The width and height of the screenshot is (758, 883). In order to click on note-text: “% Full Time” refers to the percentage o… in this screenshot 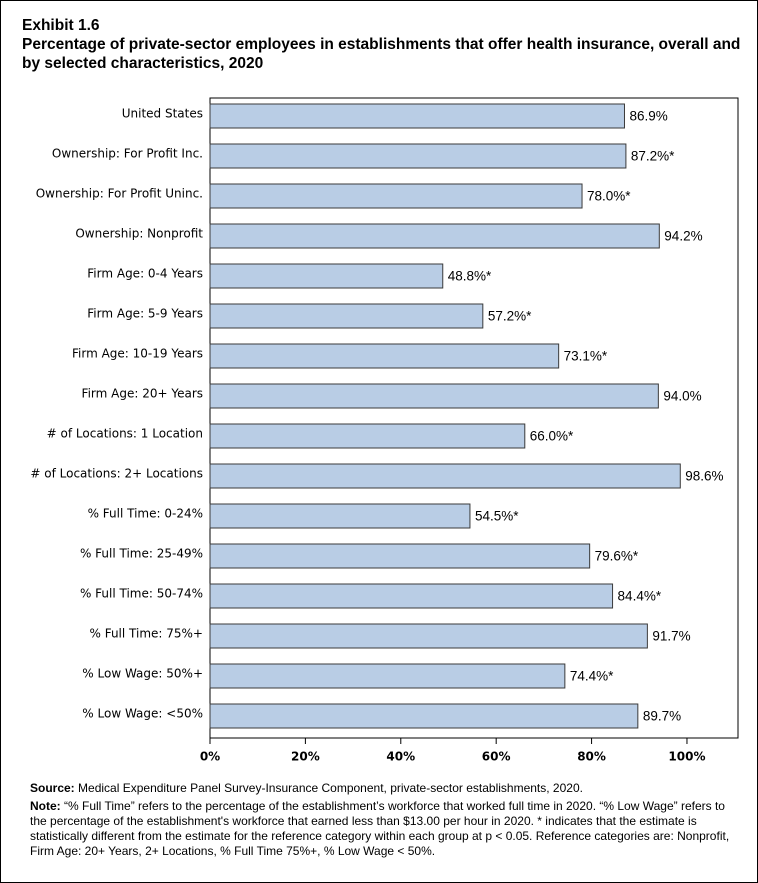, I will do `click(380, 828)`.